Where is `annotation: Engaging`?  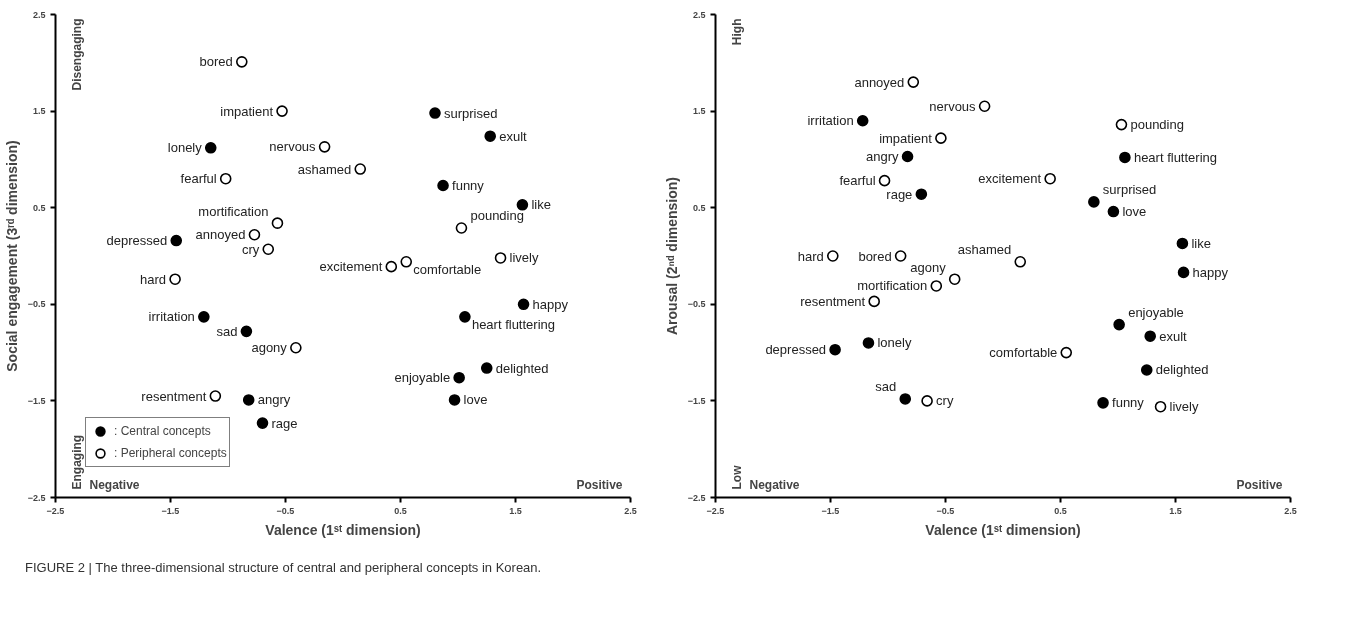
annotation: Engaging is located at coordinates (76, 462).